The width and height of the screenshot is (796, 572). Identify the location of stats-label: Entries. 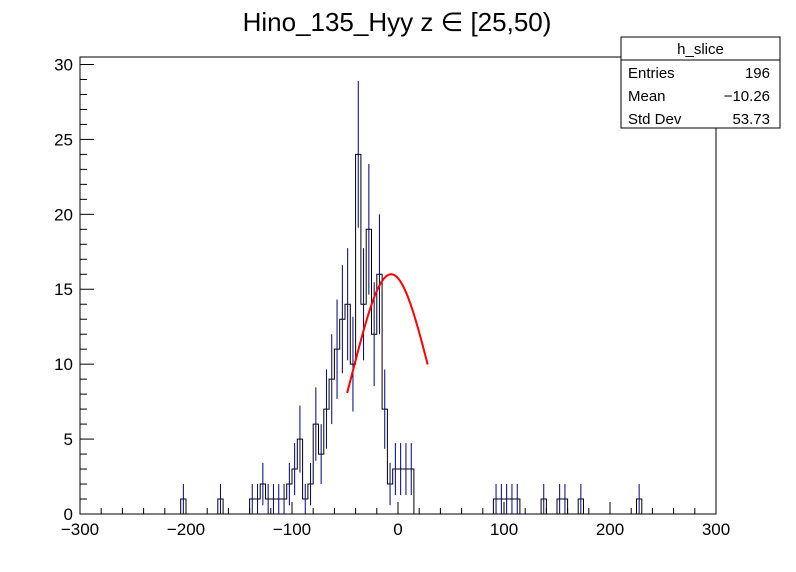
(651, 73).